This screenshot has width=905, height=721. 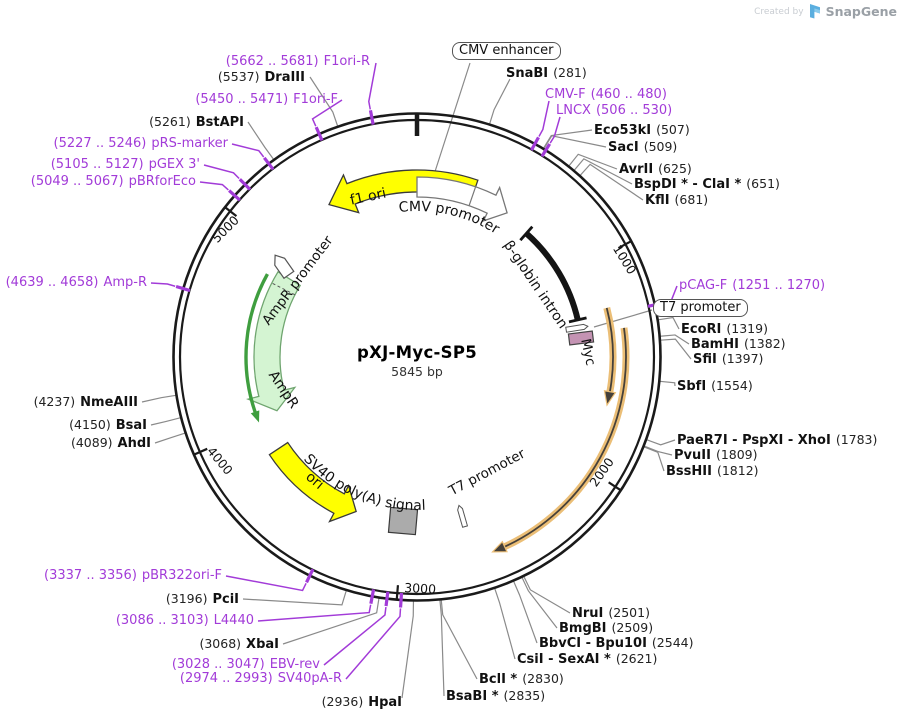 I want to click on ampr-promoter-label: AmpR promoter, so click(x=298, y=281).